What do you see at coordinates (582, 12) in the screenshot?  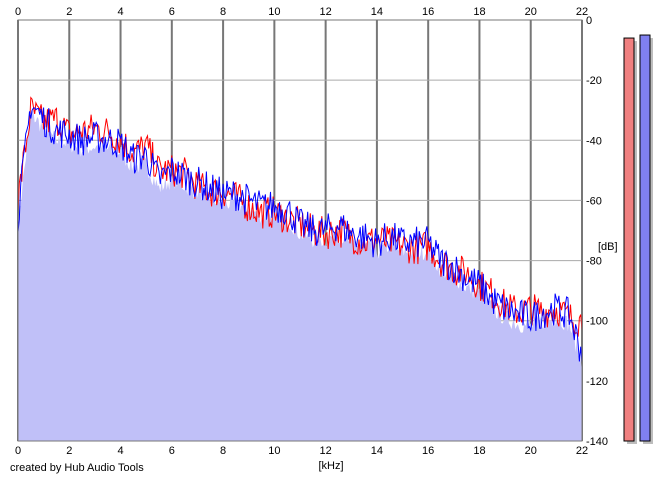 I see `x-tick-label-top: 22` at bounding box center [582, 12].